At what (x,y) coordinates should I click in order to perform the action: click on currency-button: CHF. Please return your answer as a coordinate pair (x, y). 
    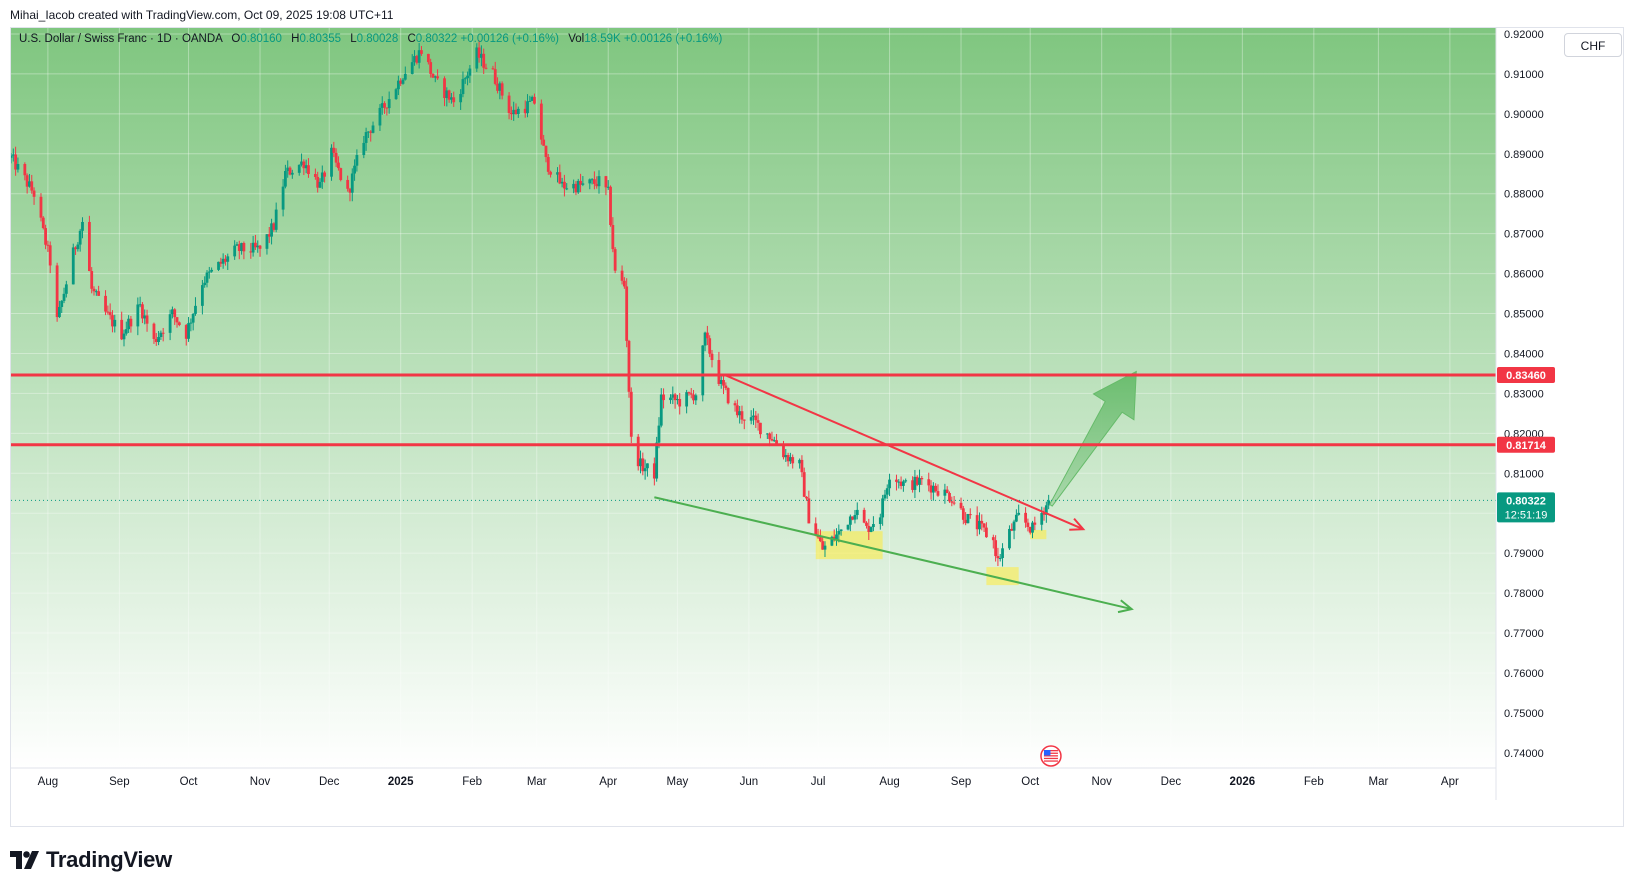
    Looking at the image, I should click on (1593, 45).